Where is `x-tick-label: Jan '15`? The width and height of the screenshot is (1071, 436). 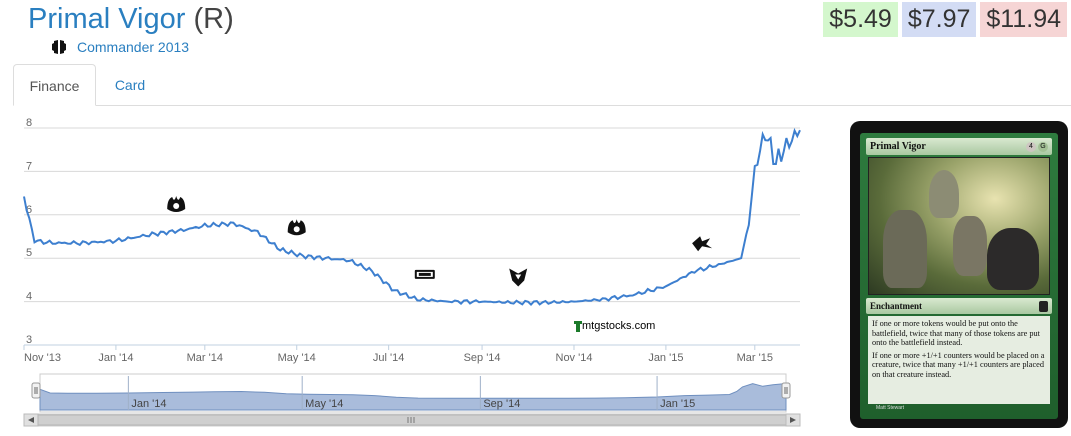
x-tick-label: Jan '15 is located at coordinates (665, 358).